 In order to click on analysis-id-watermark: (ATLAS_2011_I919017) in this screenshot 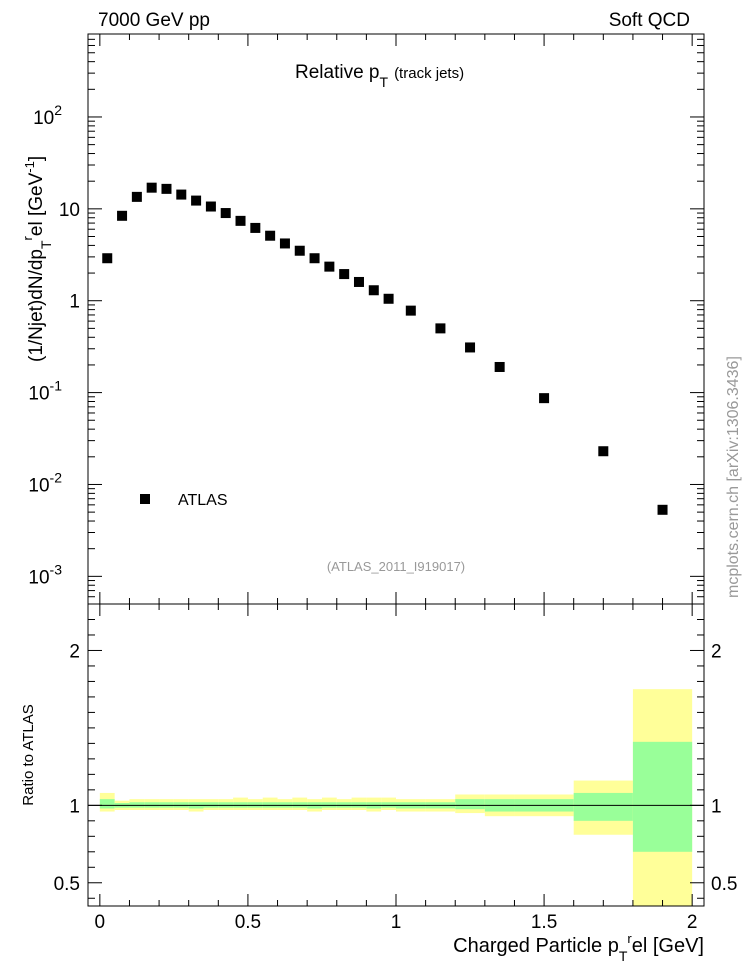, I will do `click(396, 566)`.